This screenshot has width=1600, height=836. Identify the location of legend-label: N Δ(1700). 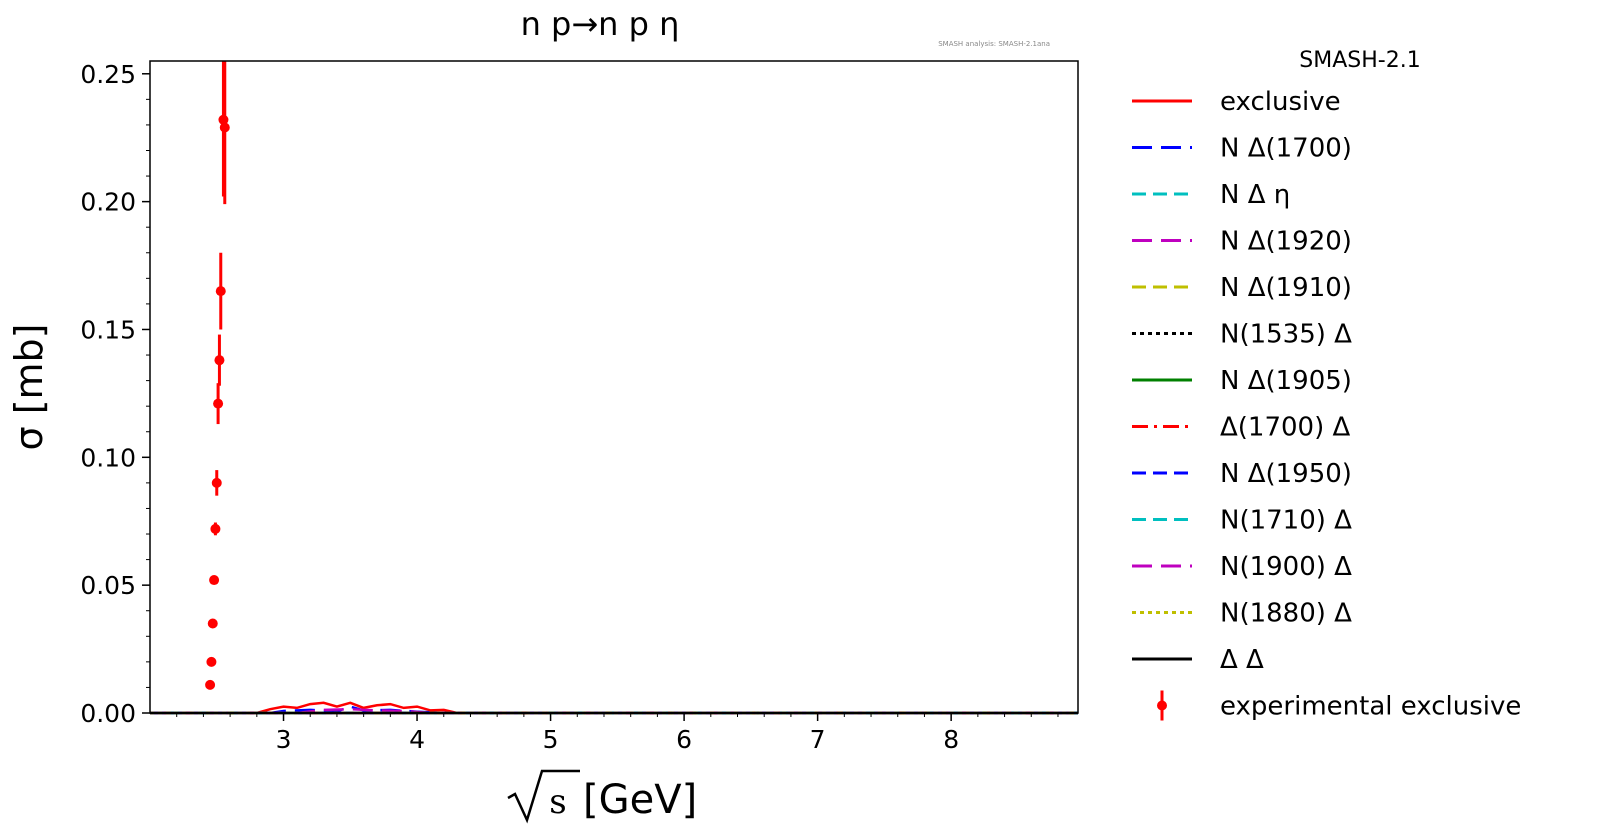
(1286, 149).